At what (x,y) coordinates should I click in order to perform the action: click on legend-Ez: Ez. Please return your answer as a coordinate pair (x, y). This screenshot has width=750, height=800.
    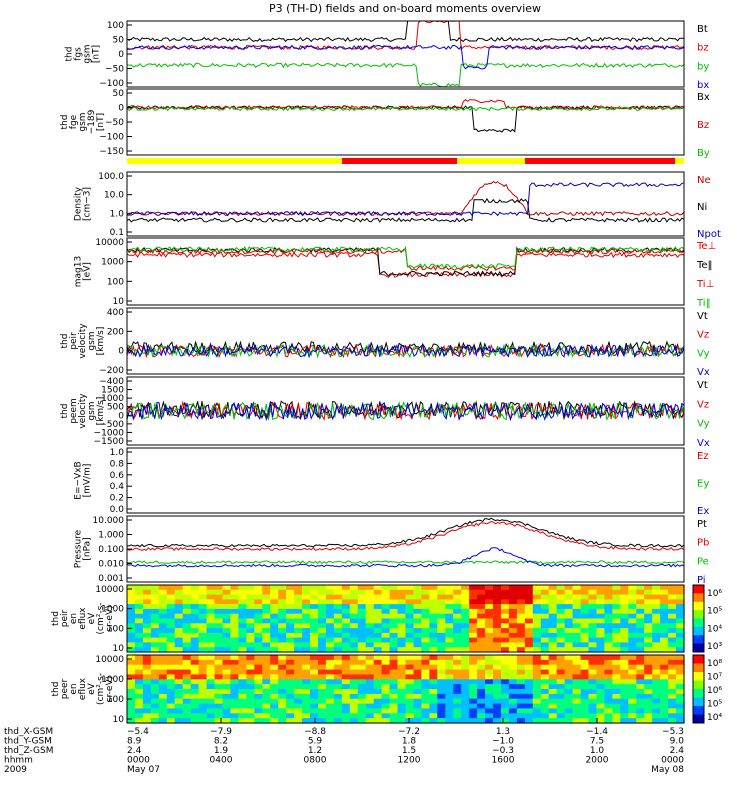
    Looking at the image, I should click on (703, 456).